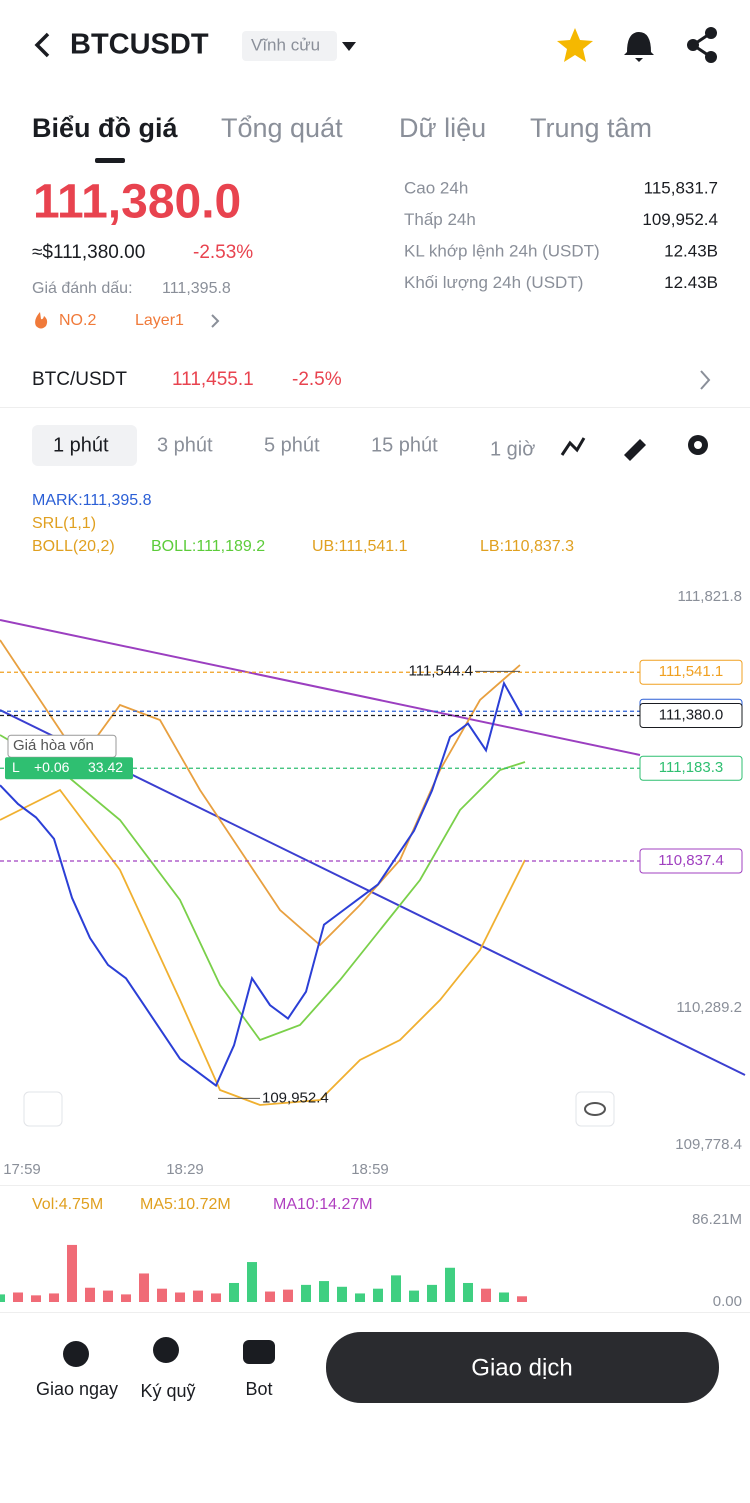 Image resolution: width=750 pixels, height=1503 pixels. I want to click on srl-indicator: SRL(1,1), so click(64, 523).